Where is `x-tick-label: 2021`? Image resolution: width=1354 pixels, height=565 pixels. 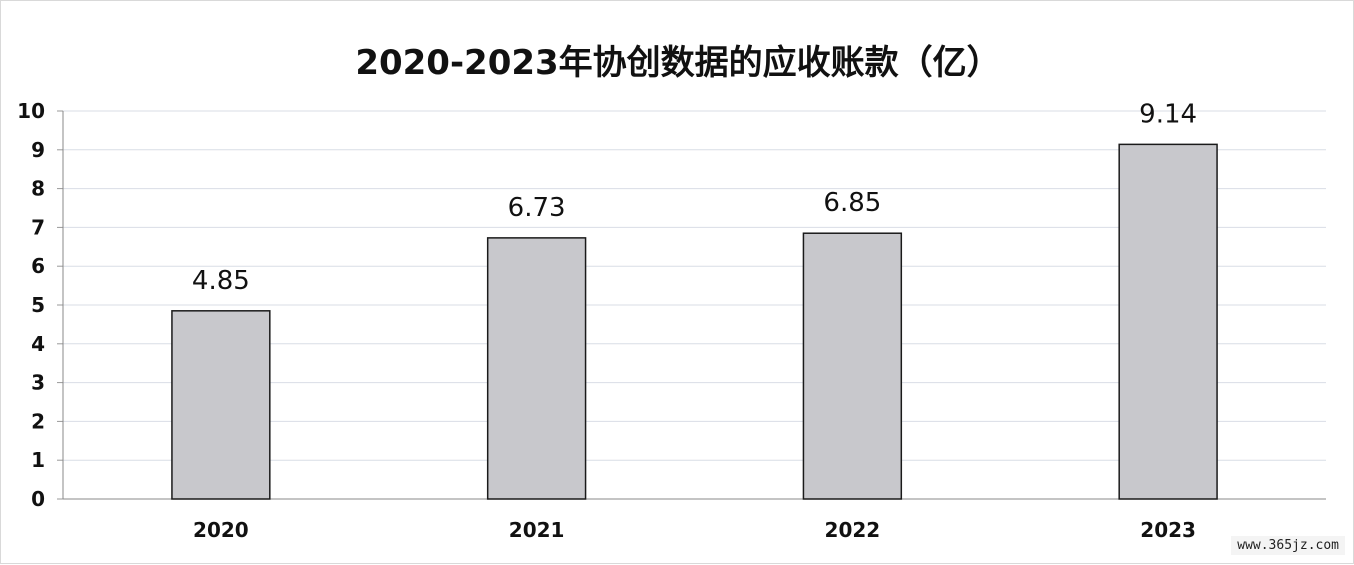 x-tick-label: 2021 is located at coordinates (537, 530).